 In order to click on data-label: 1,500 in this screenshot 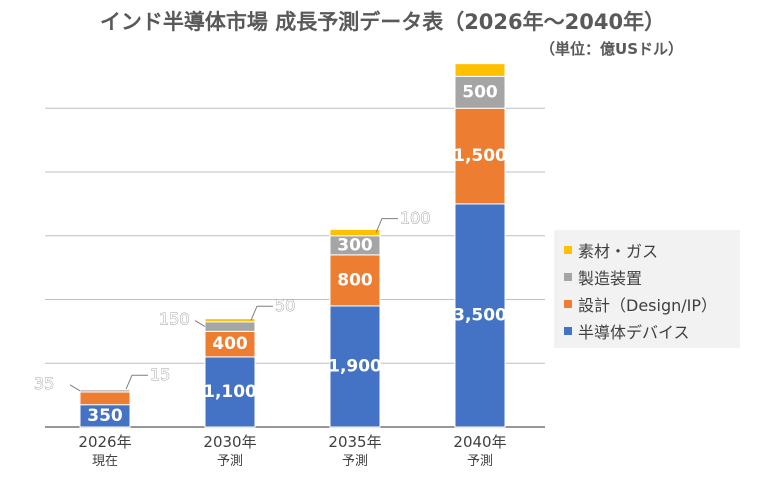, I will do `click(480, 156)`.